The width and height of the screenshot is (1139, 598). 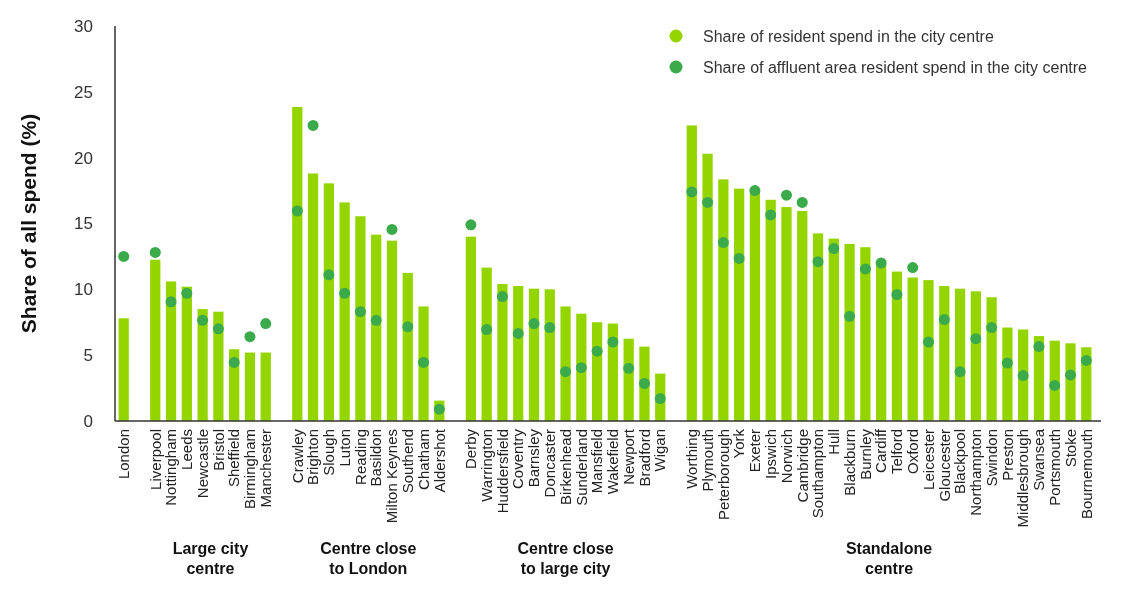 I want to click on x-tick-label: Burnley, so click(x=865, y=454).